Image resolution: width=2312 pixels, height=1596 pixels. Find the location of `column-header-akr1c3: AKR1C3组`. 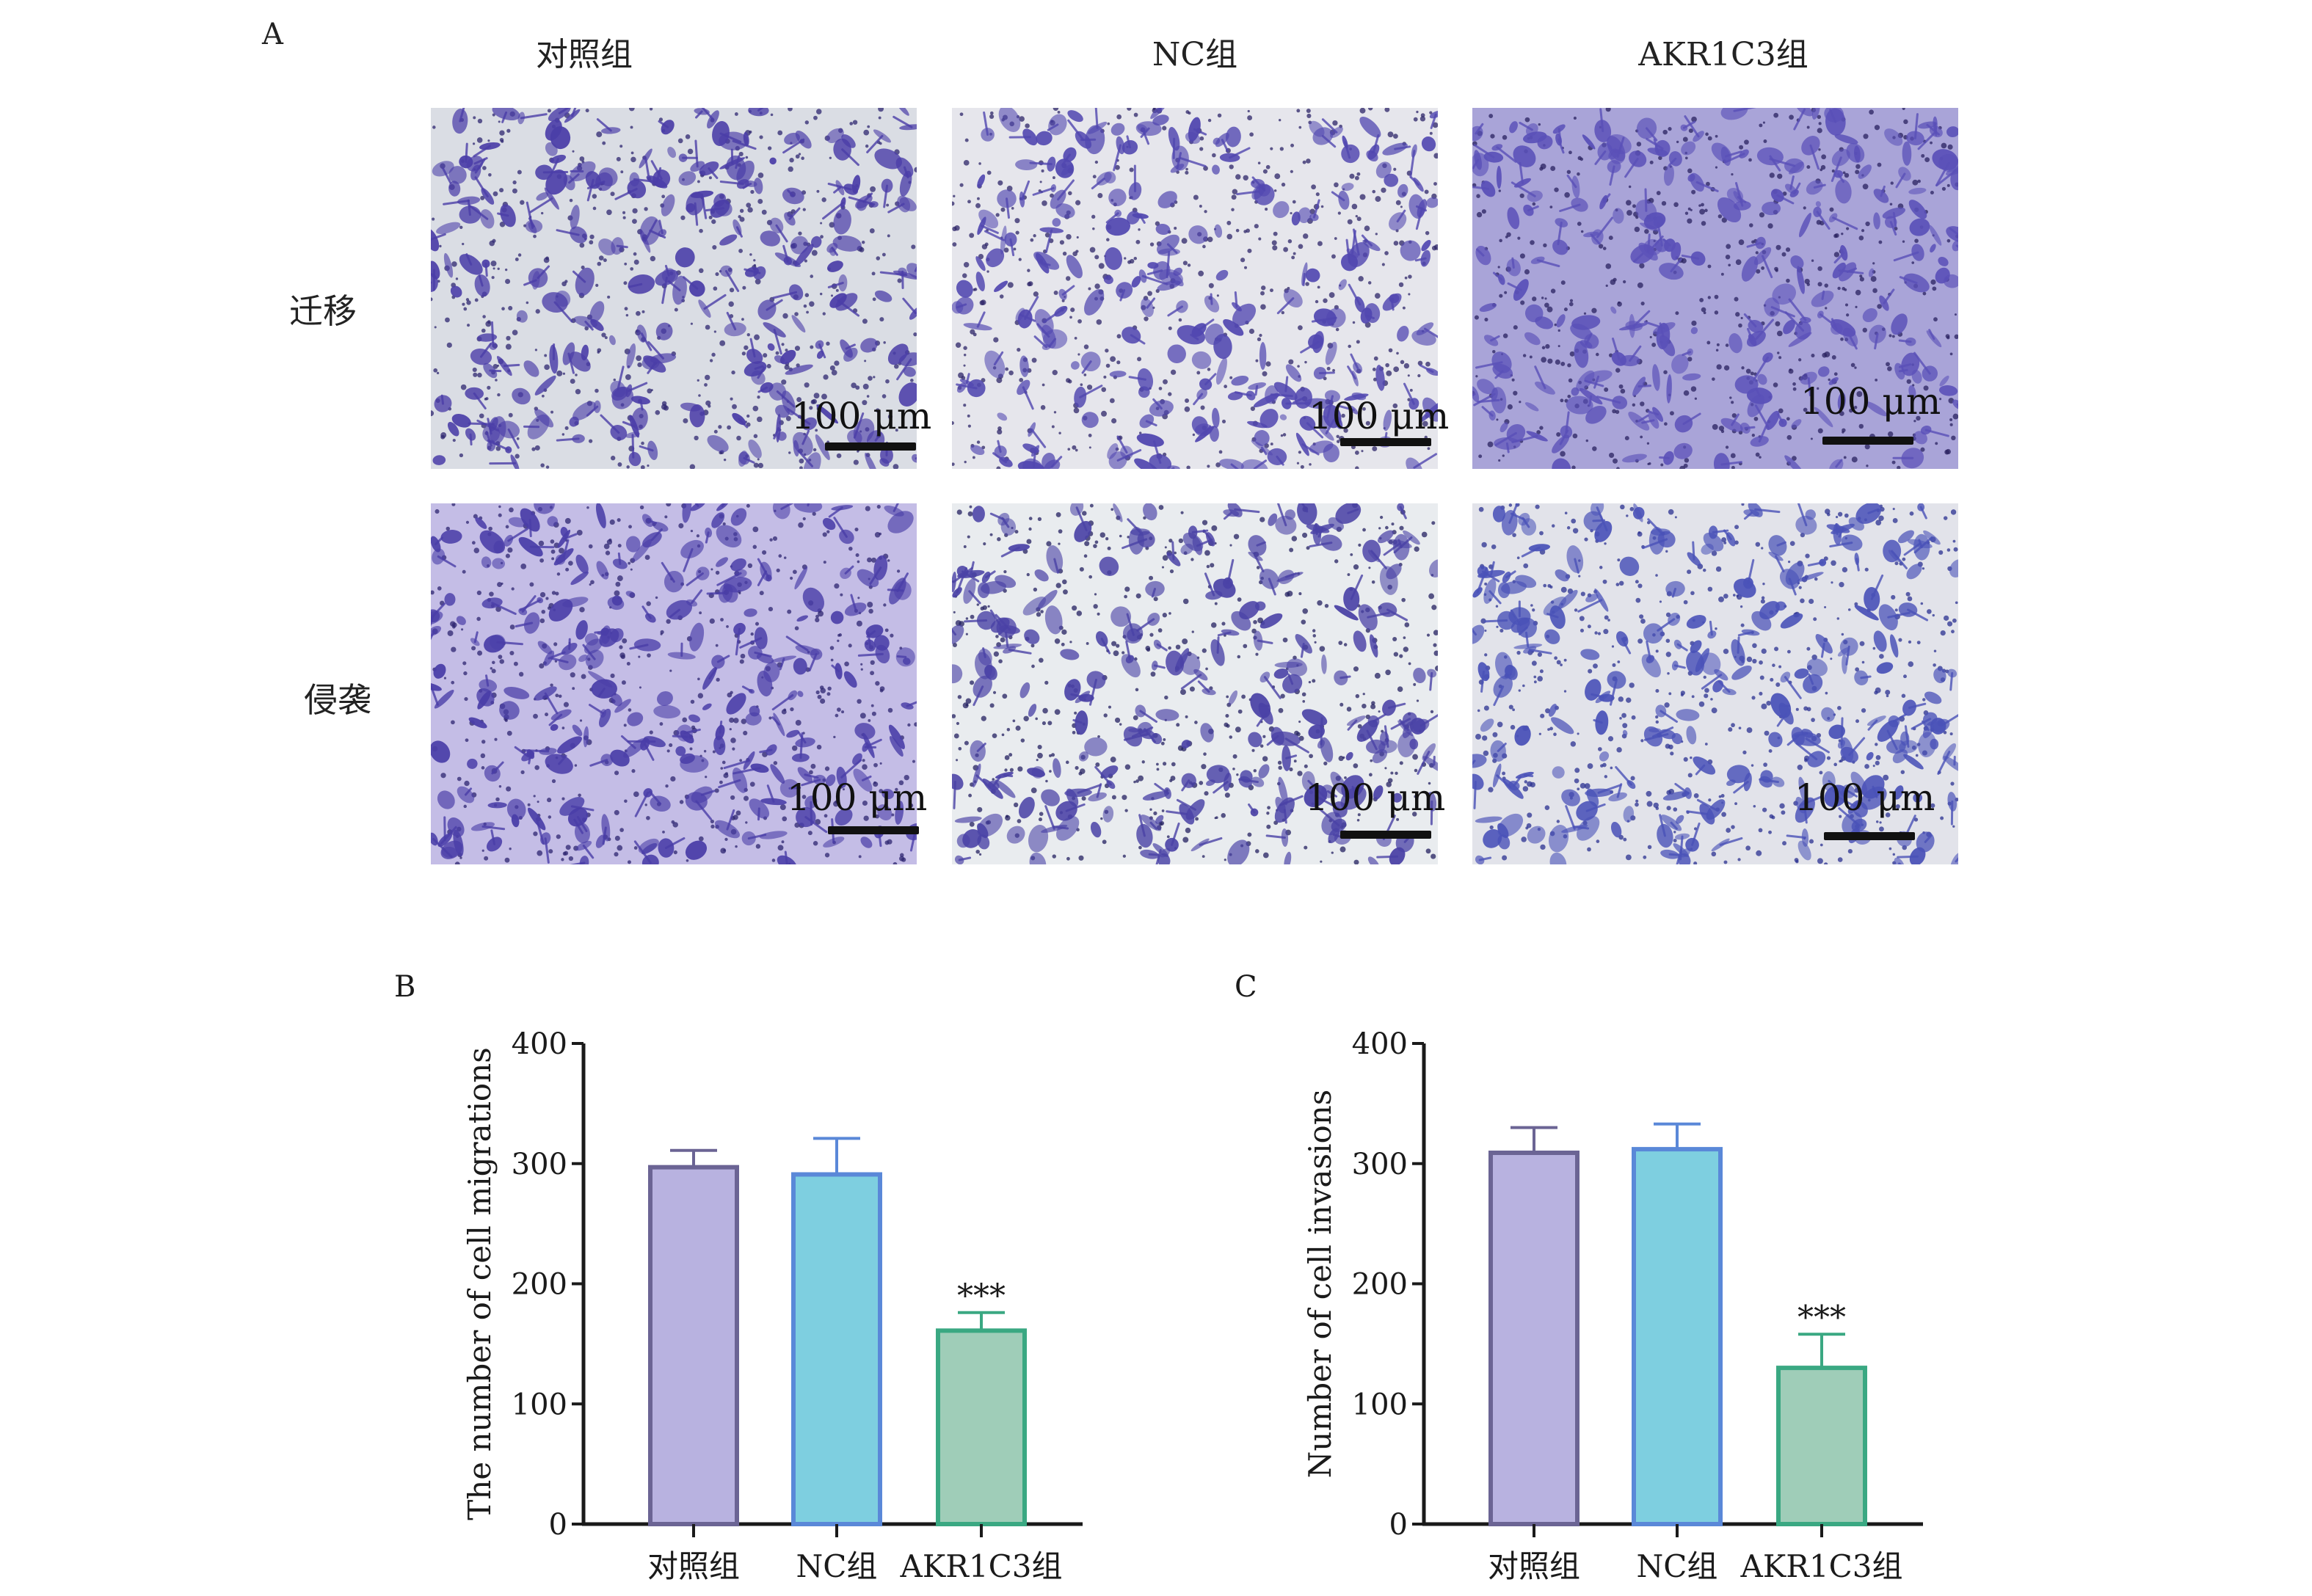

column-header-akr1c3: AKR1C3组 is located at coordinates (1723, 54).